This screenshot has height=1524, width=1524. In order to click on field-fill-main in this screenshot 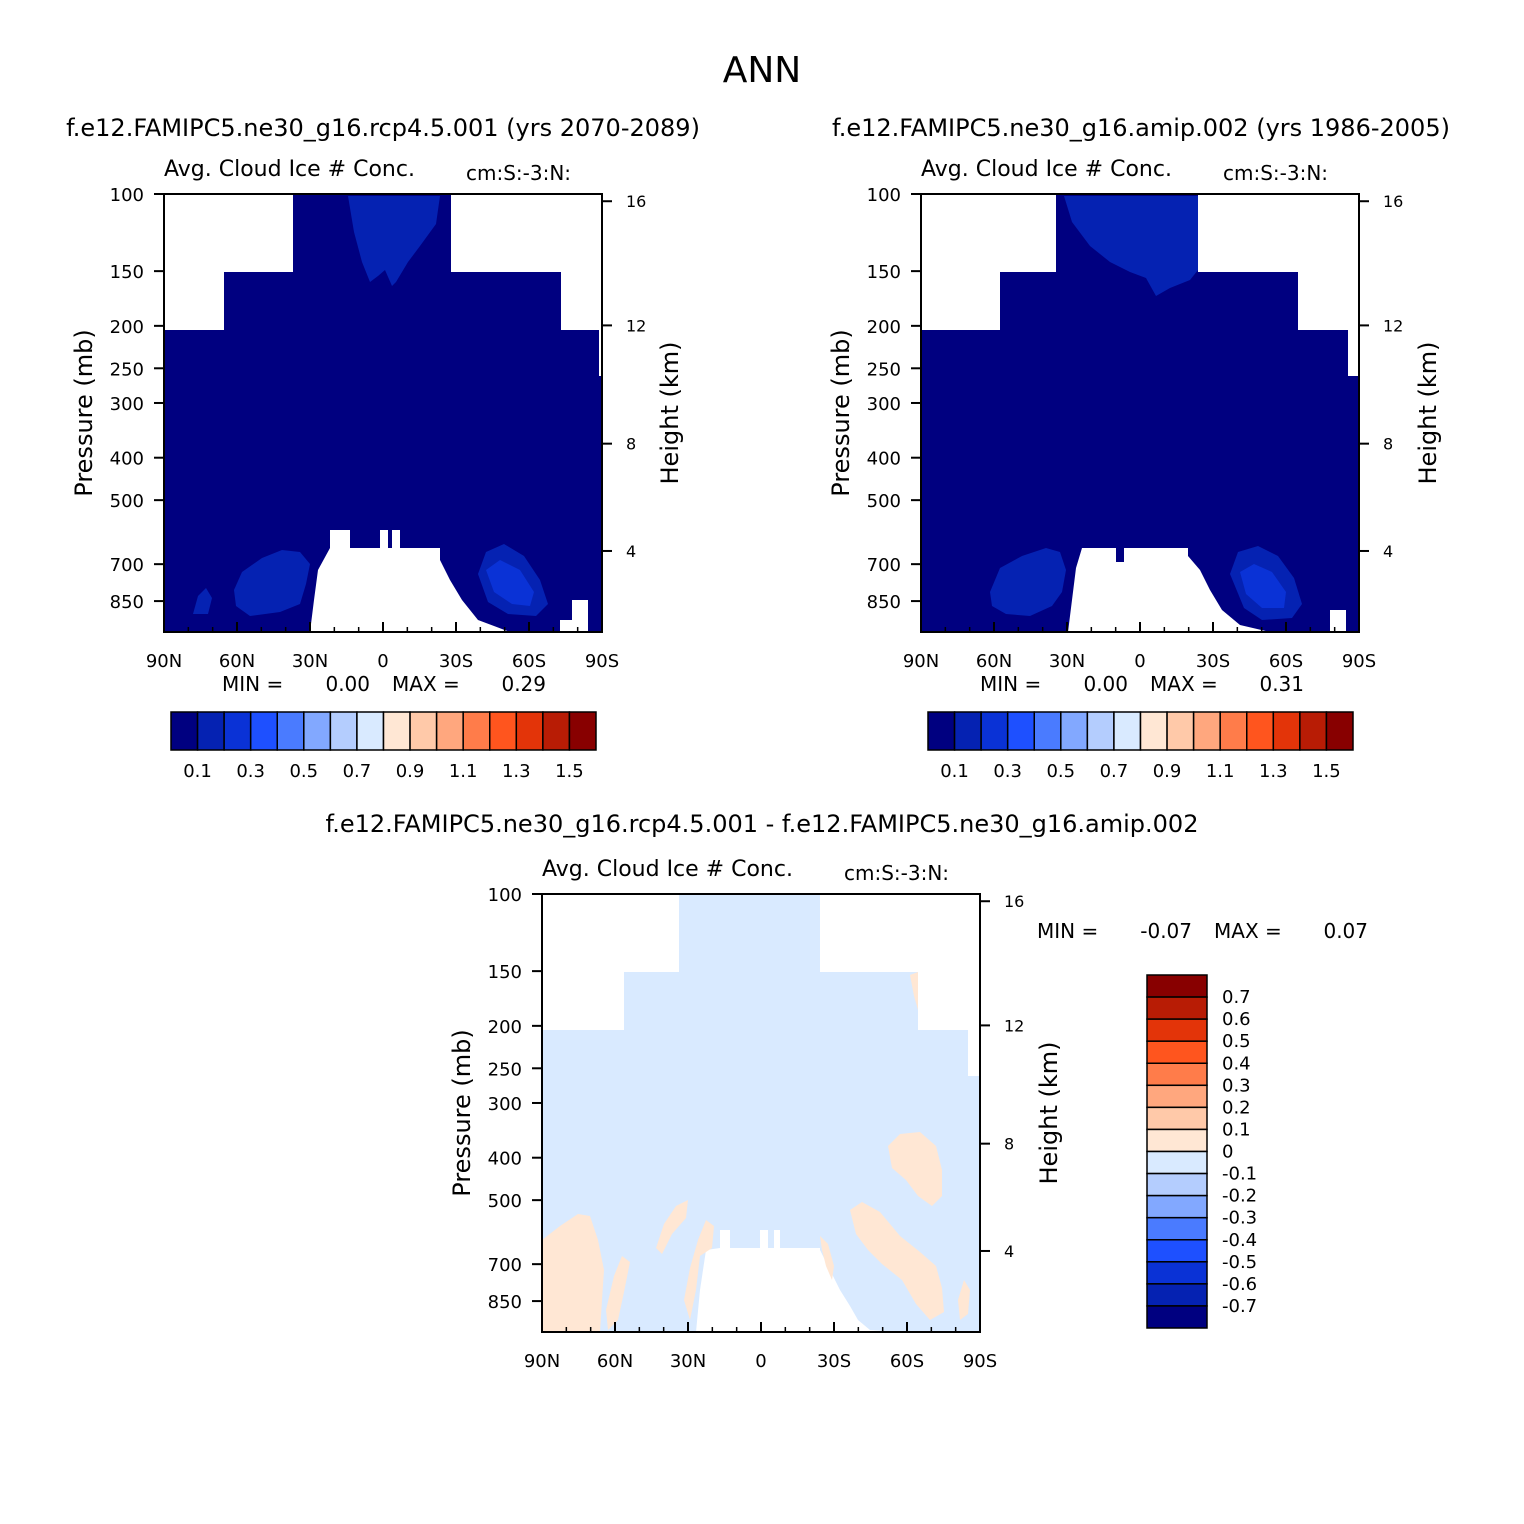, I will do `click(1140, 413)`.